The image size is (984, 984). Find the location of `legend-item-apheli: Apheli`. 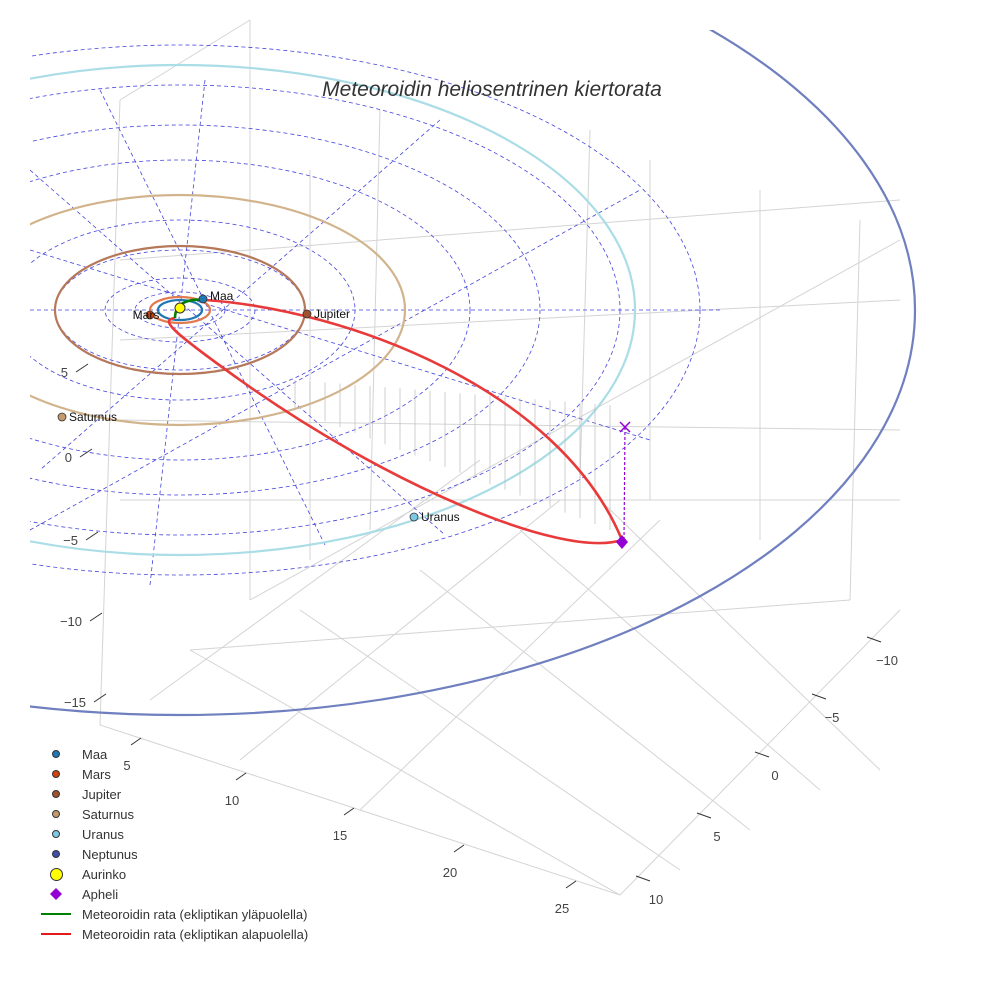

legend-item-apheli: Apheli is located at coordinates (173, 894).